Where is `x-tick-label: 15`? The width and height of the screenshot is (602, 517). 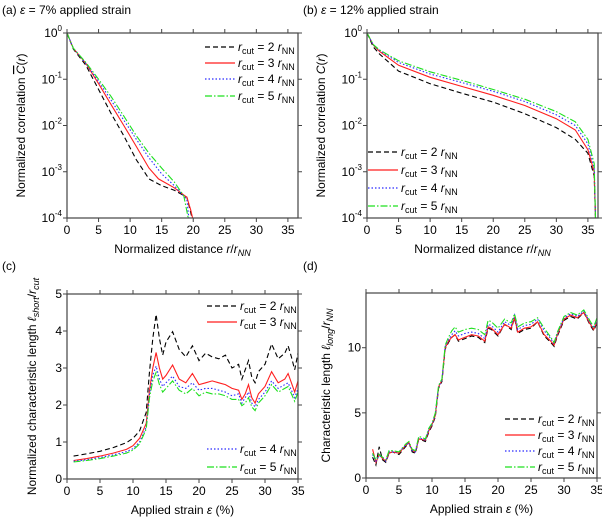 x-tick-label: 15 is located at coordinates (166, 491).